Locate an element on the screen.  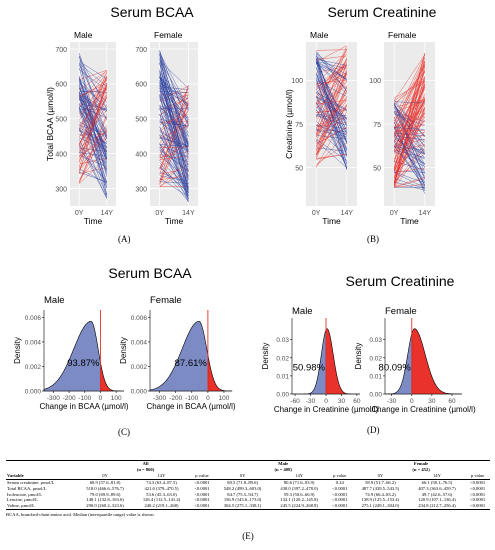
table-cell: 138.9 (125.5–153.4) is located at coordinates (380, 500).